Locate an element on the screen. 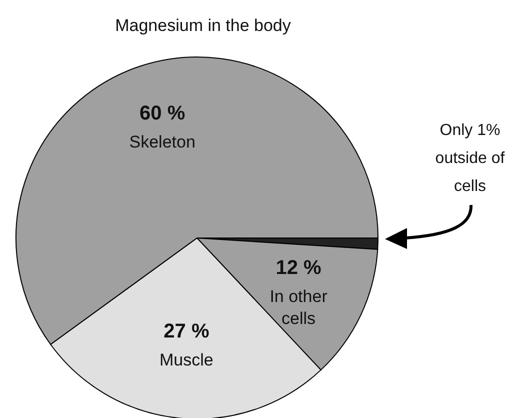 The height and width of the screenshot is (418, 526). slice-label: Muscle is located at coordinates (187, 360).